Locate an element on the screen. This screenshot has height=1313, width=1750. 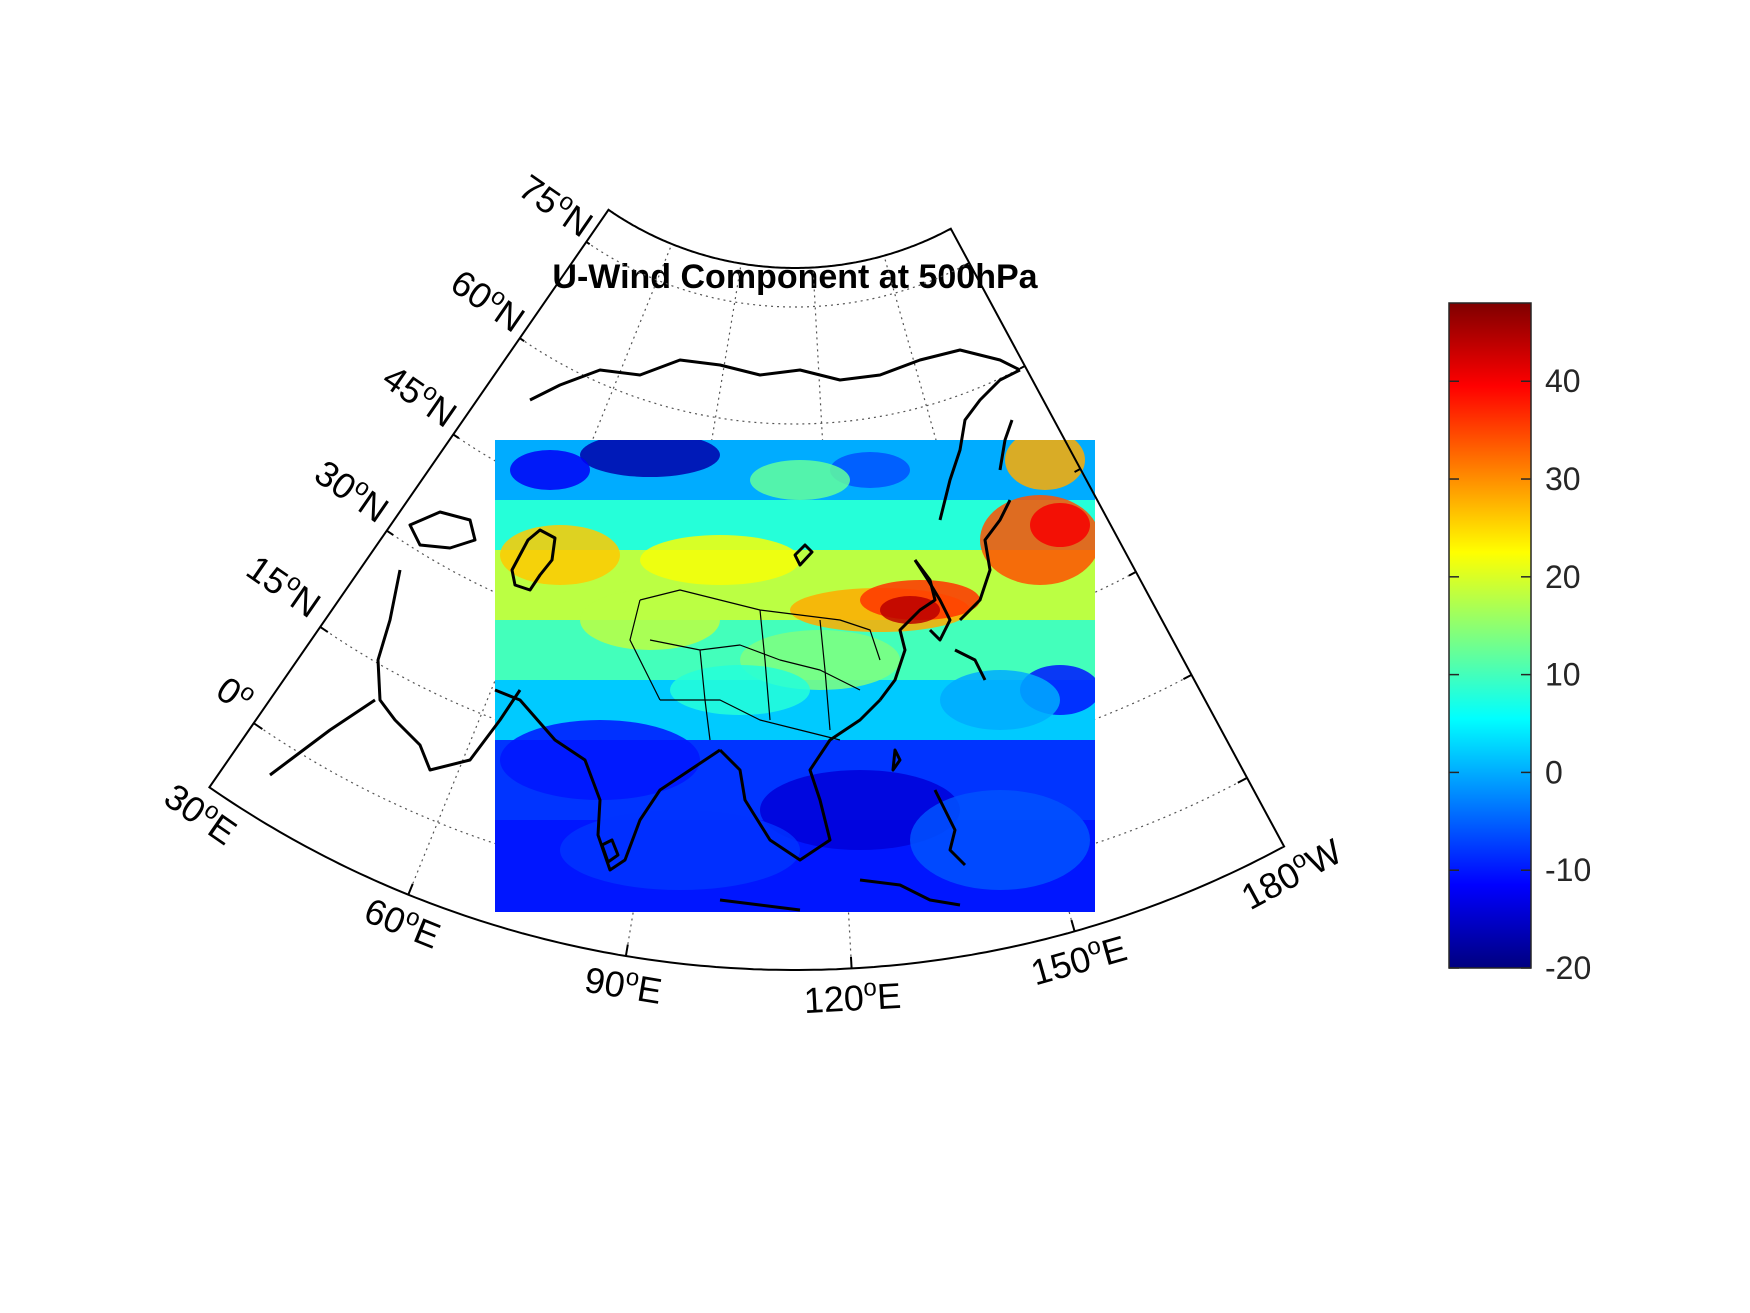
graticule-label: 30oE is located at coordinates (201, 813).